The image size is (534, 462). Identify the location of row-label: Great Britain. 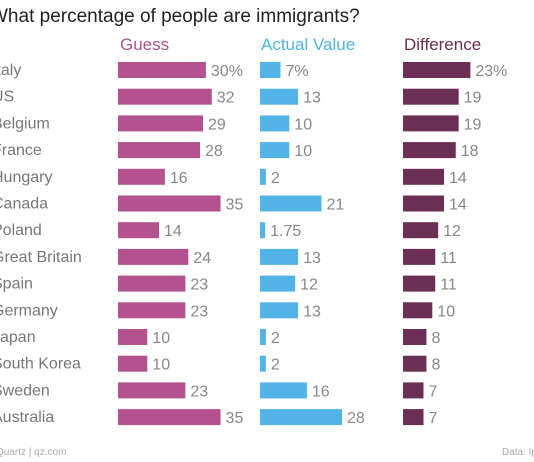
(41, 257).